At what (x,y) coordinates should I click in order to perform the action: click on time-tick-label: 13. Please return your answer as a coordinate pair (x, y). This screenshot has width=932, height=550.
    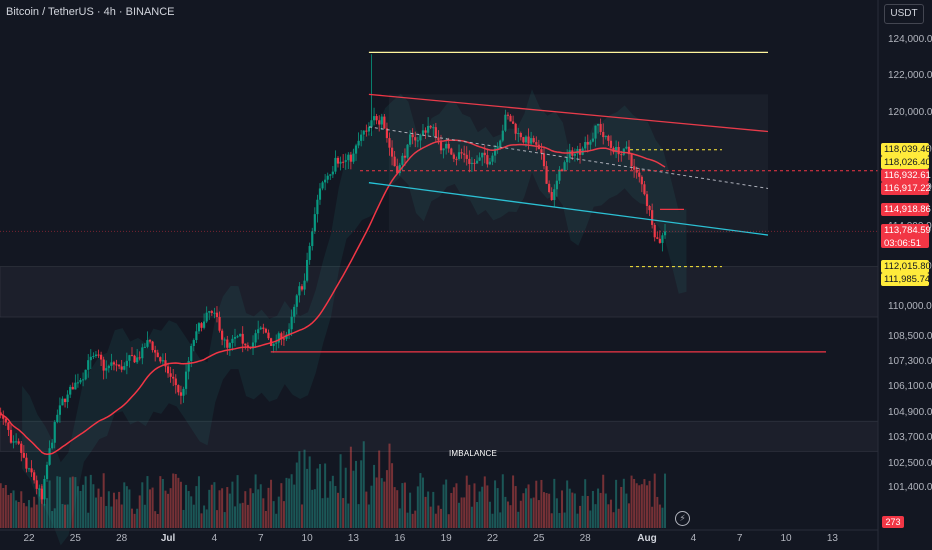
    Looking at the image, I should click on (832, 538).